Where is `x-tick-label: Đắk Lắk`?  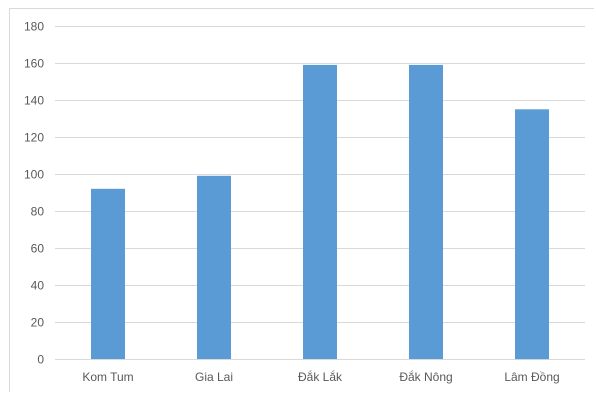 x-tick-label: Đắk Lắk is located at coordinates (320, 376).